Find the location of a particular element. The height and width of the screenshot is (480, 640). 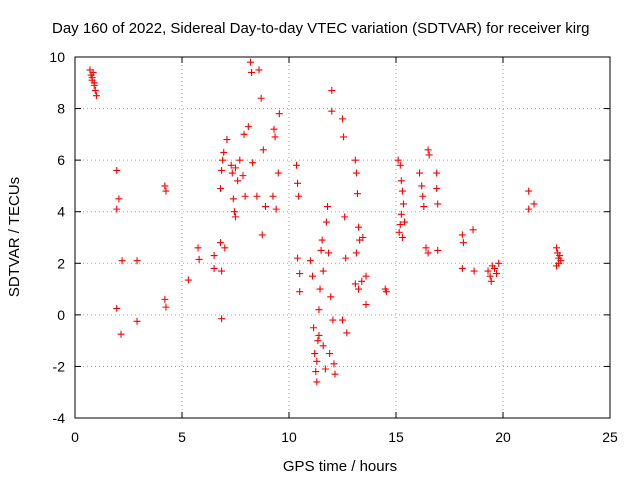

y-tick-label: 2 is located at coordinates (61, 263).